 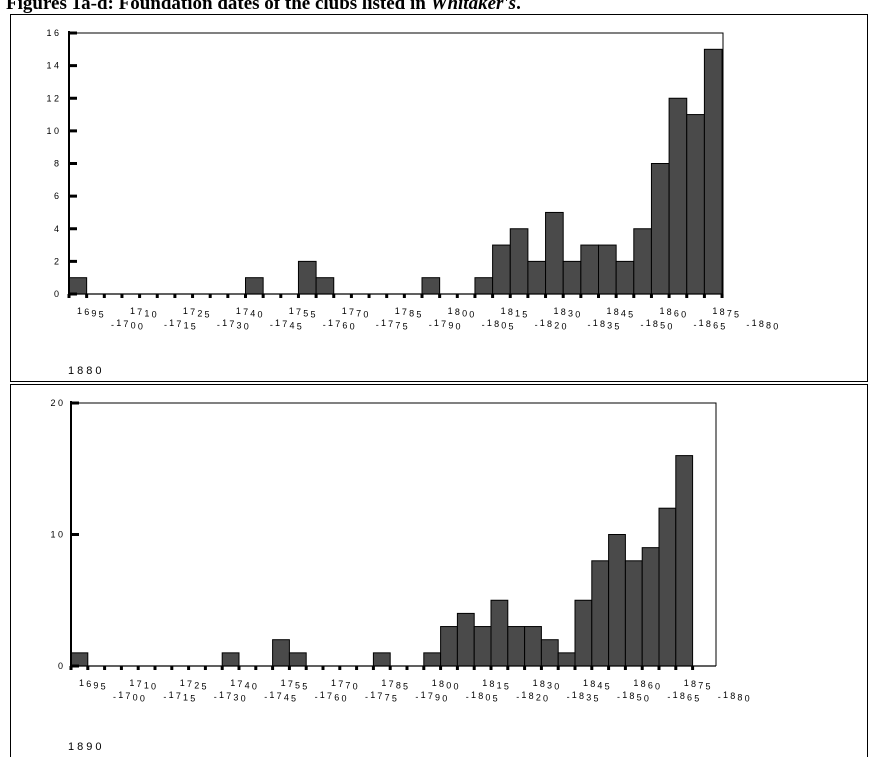 What do you see at coordinates (56, 196) in the screenshot?
I see `y-tick-label: 6` at bounding box center [56, 196].